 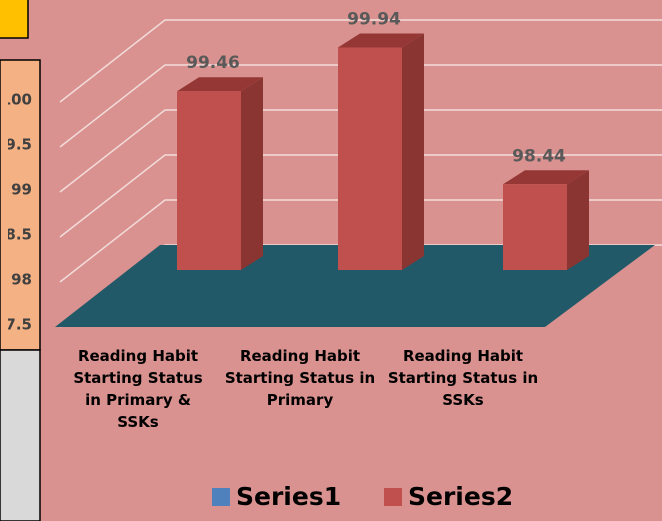 I want to click on y-tick-label: 99.5, so click(x=16, y=145).